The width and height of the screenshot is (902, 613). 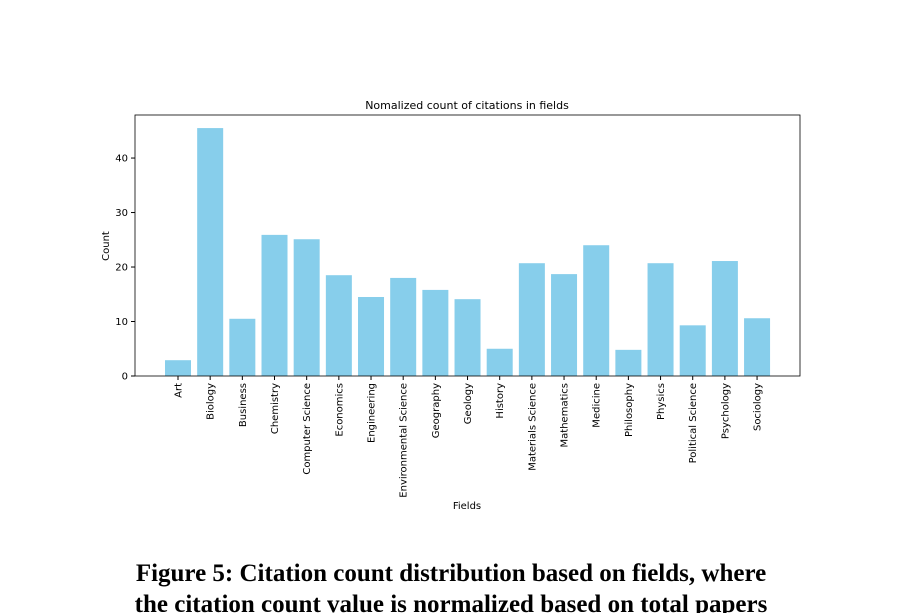 I want to click on x-tick-label: Environmental Science, so click(x=404, y=440).